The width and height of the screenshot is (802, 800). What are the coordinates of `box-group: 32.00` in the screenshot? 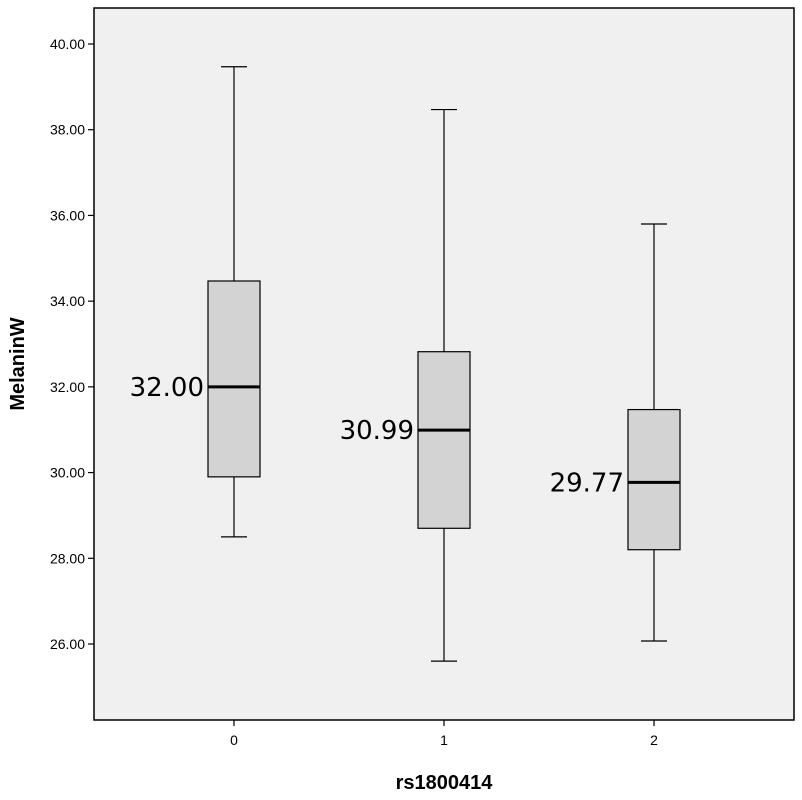 It's located at (195, 302).